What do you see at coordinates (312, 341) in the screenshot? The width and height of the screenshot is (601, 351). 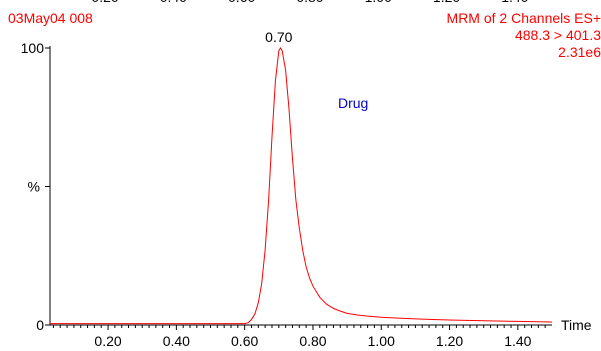 I see `x-tick-label: 0.80` at bounding box center [312, 341].